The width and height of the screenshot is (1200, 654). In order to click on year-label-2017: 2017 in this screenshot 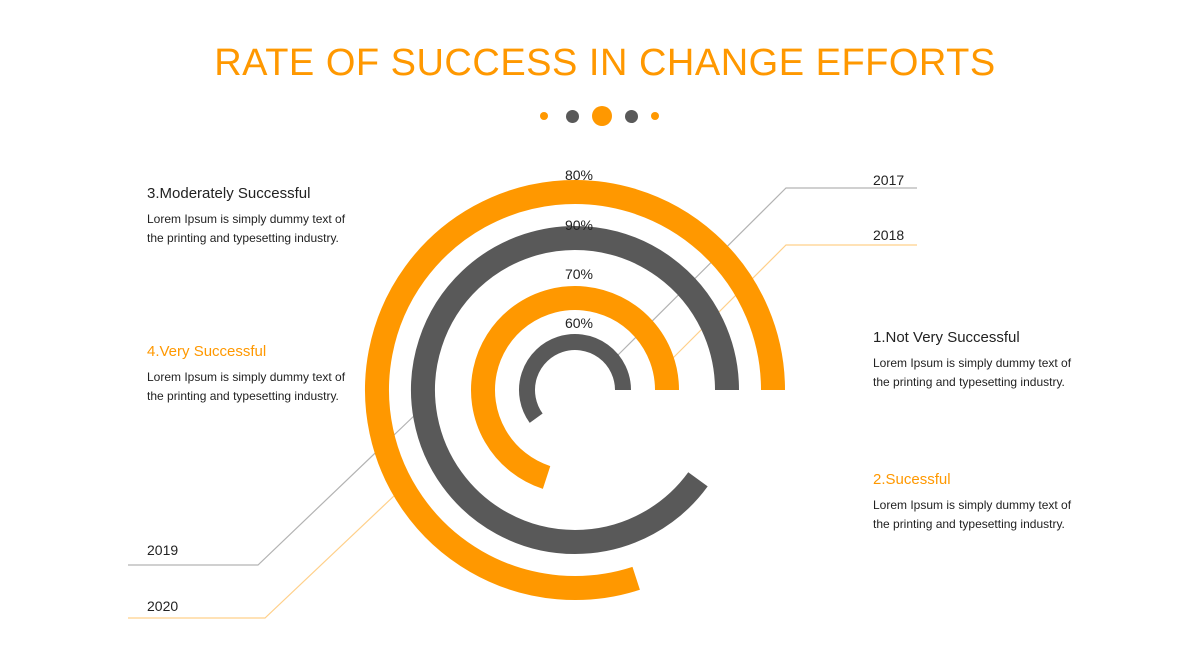, I will do `click(889, 180)`.